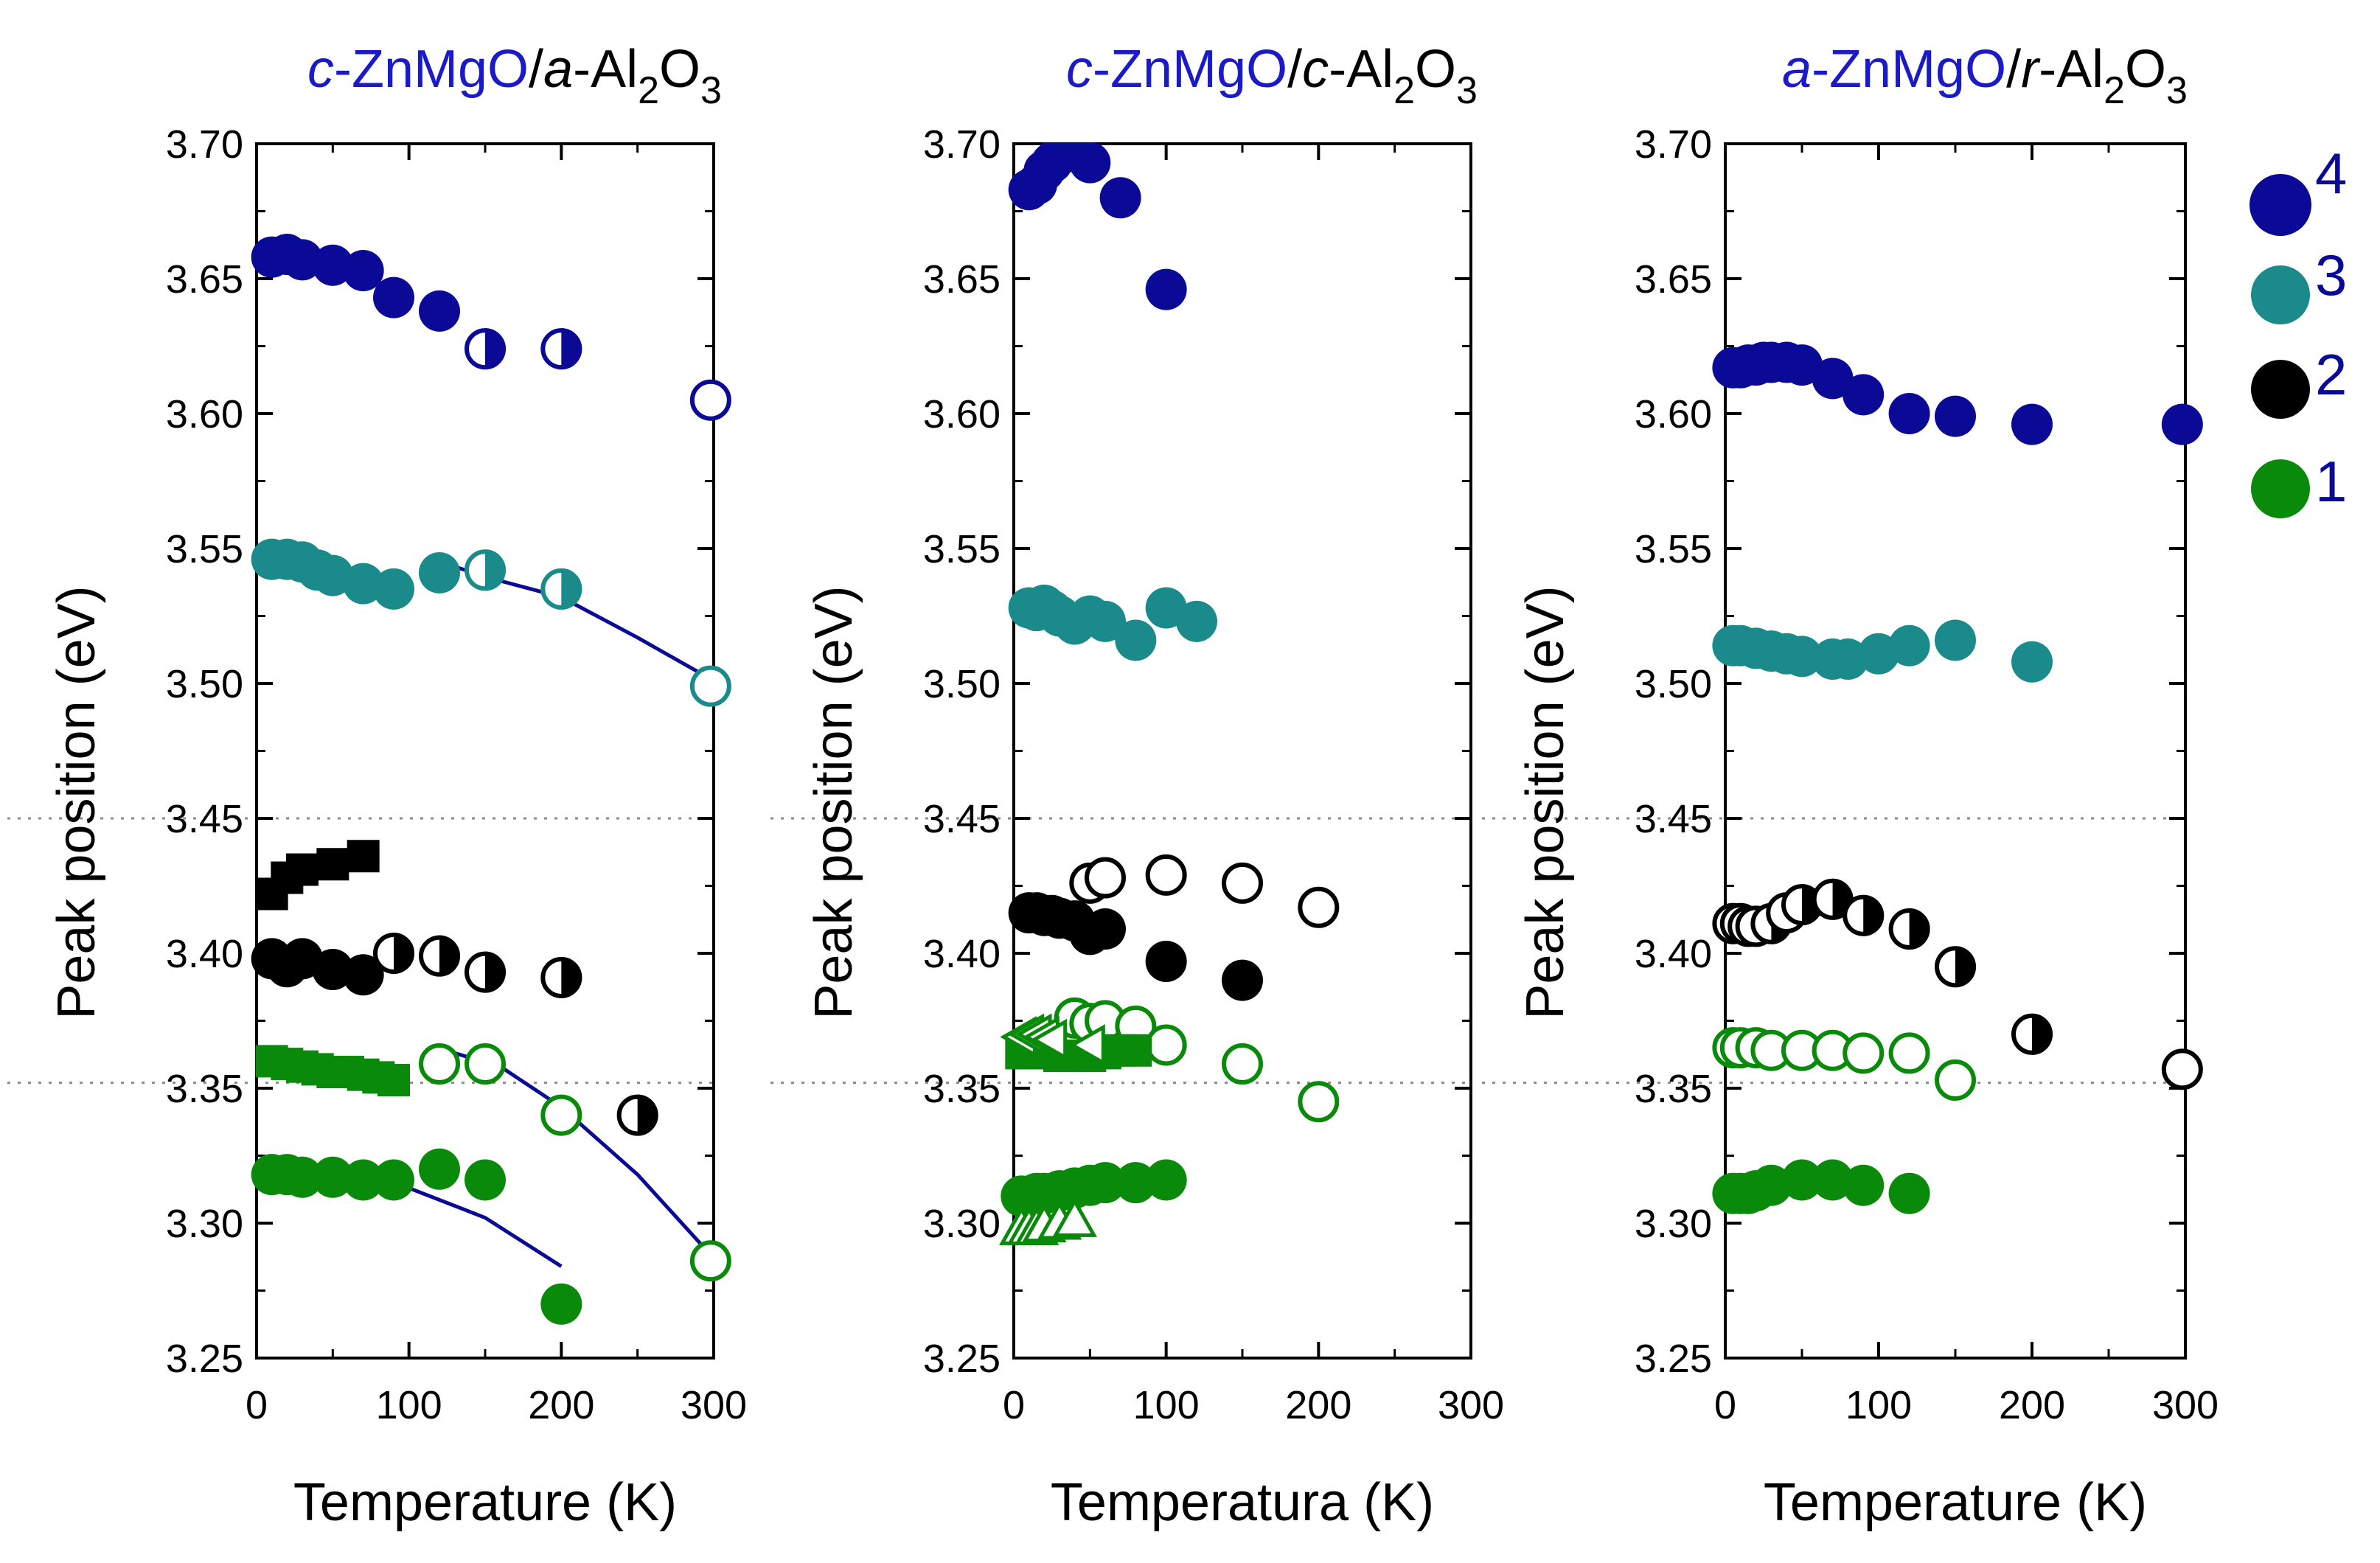 Image resolution: width=2380 pixels, height=1563 pixels. Describe the element at coordinates (2331, 481) in the screenshot. I see `legend-label: 1` at that location.